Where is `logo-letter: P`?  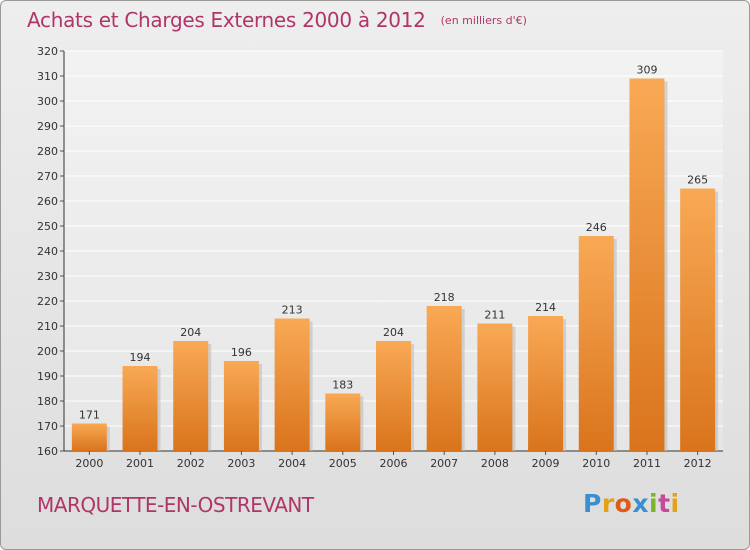
logo-letter: P is located at coordinates (592, 503).